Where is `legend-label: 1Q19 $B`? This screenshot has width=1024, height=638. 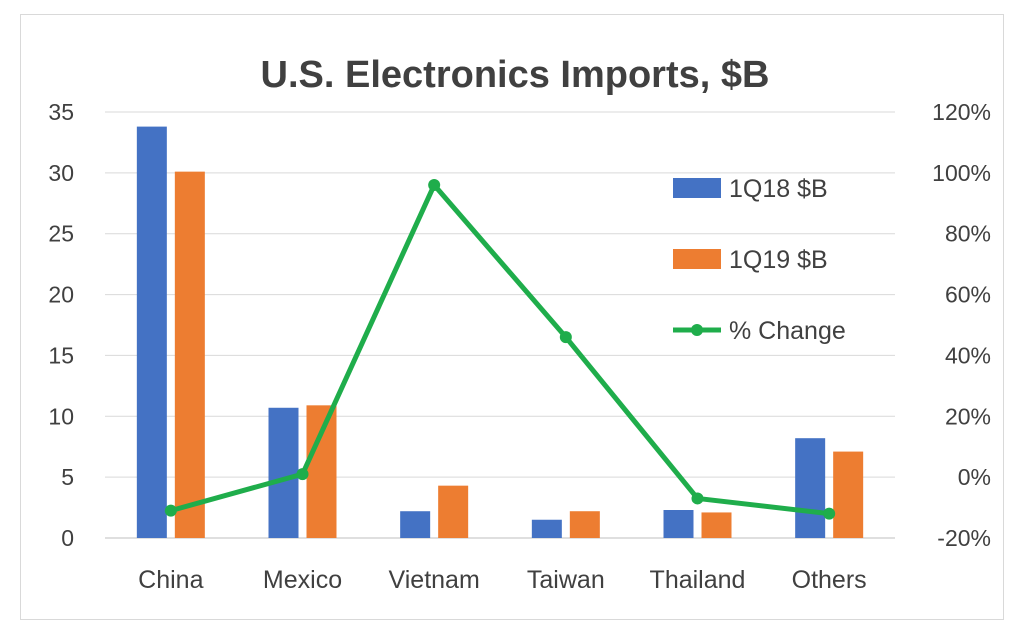 legend-label: 1Q19 $B is located at coordinates (778, 260).